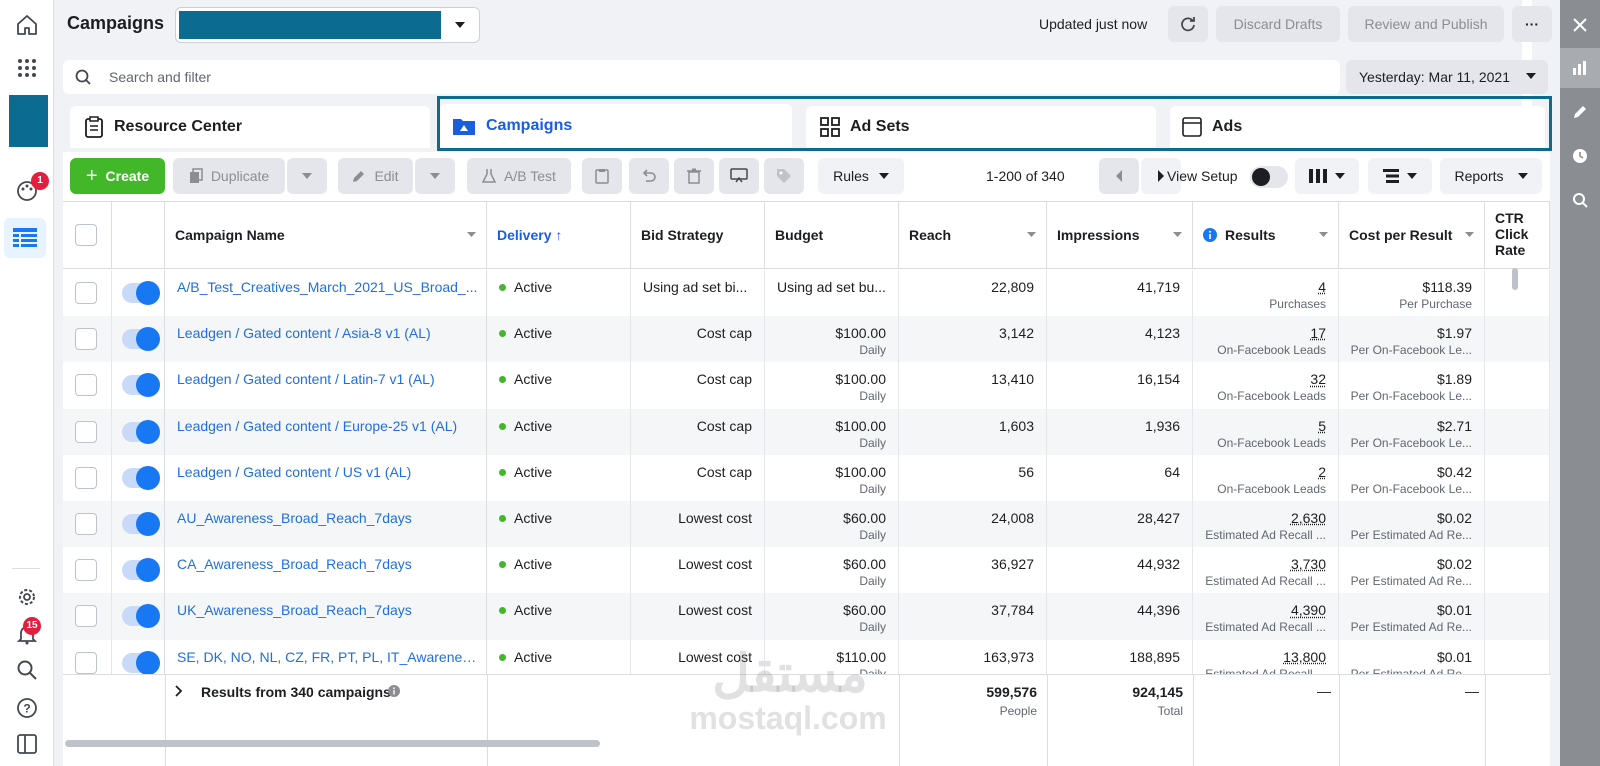 The image size is (1600, 766). I want to click on discard-drafts-button: Discard Drafts, so click(1278, 24).